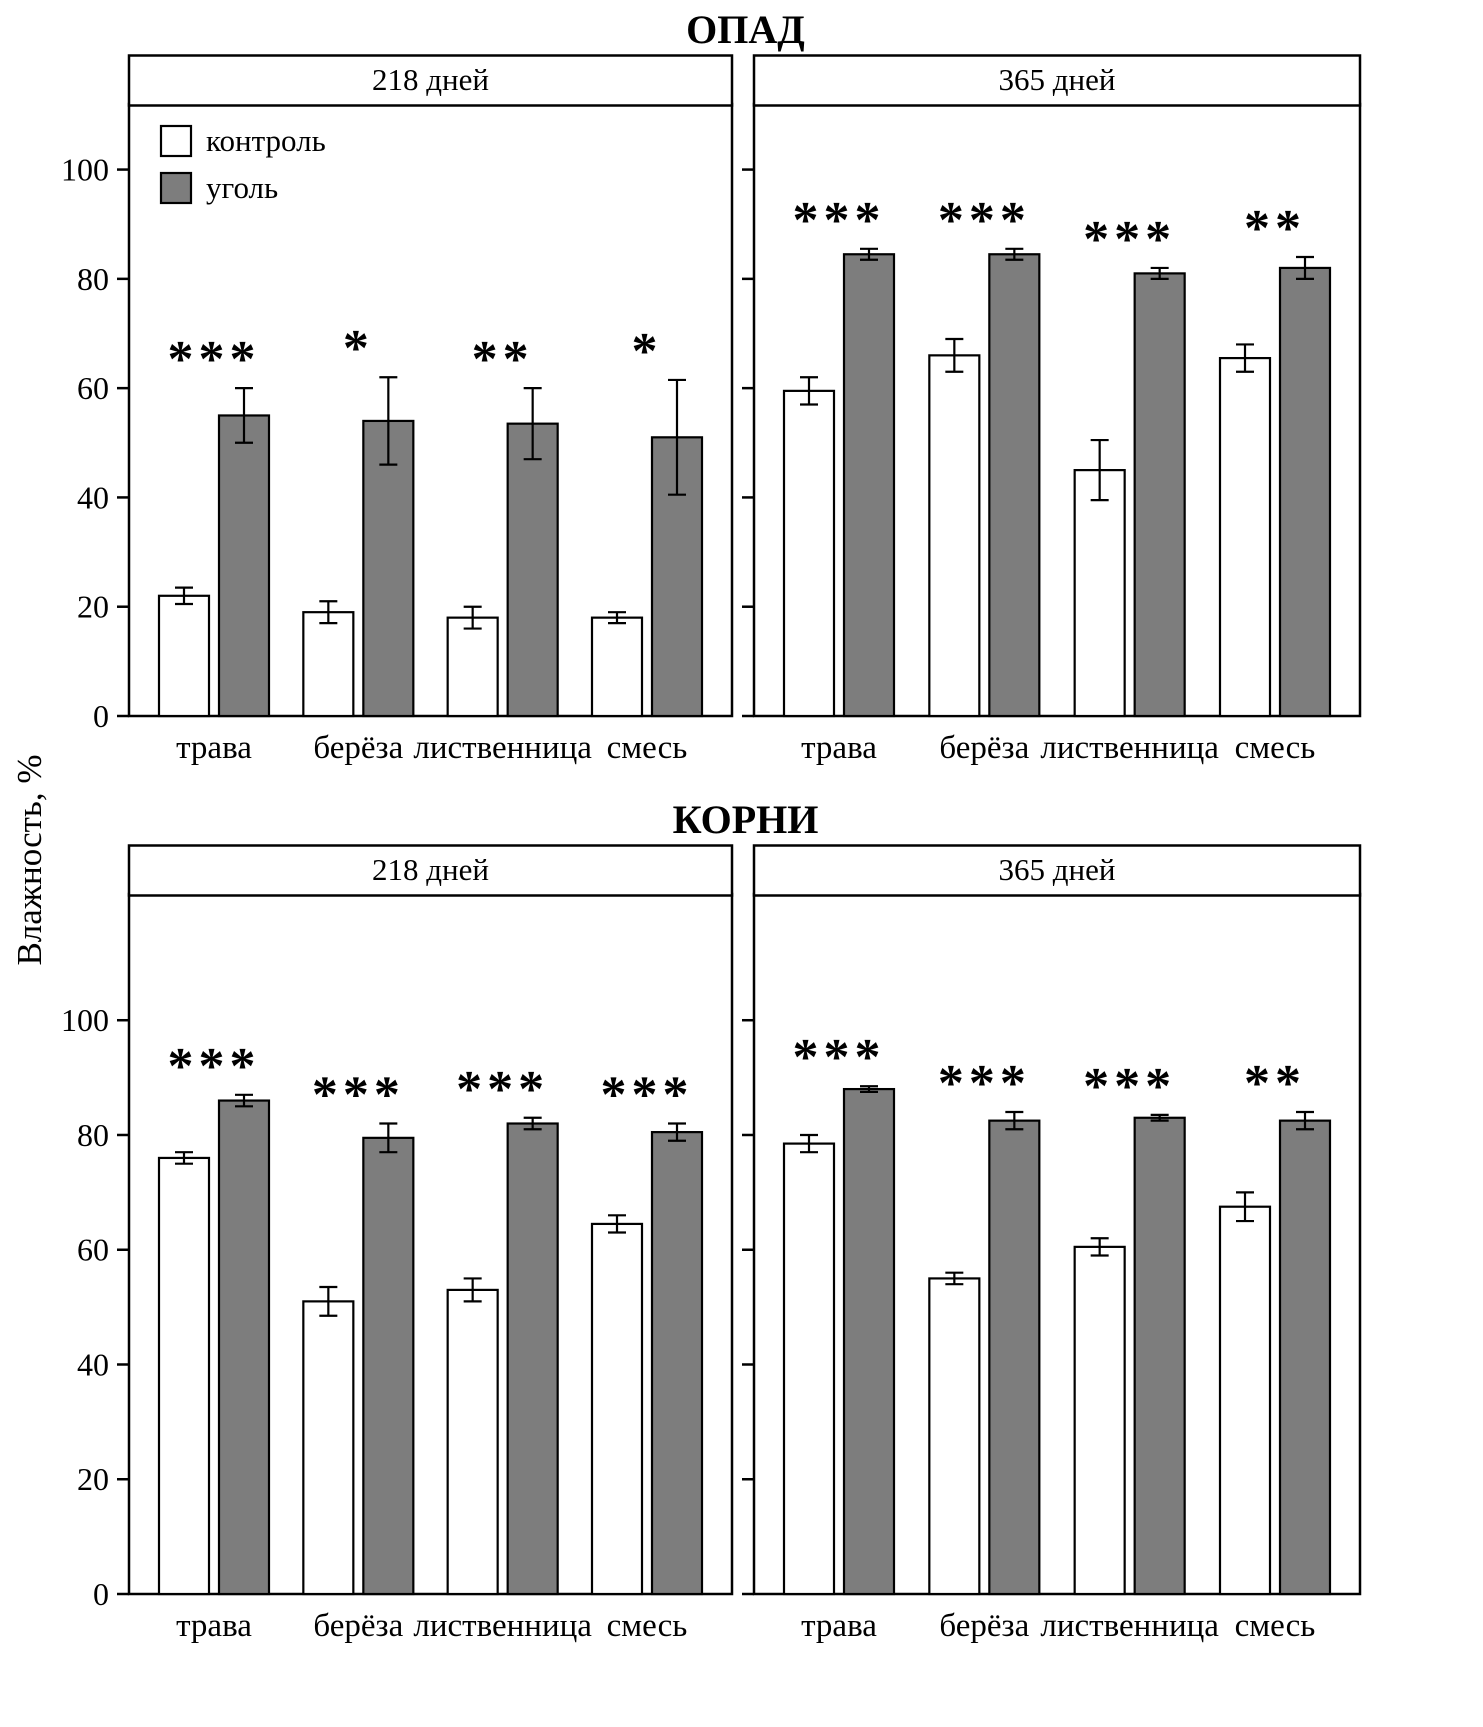 This screenshot has width=1483, height=1727. I want to click on svg-text: уголь, so click(242, 187).